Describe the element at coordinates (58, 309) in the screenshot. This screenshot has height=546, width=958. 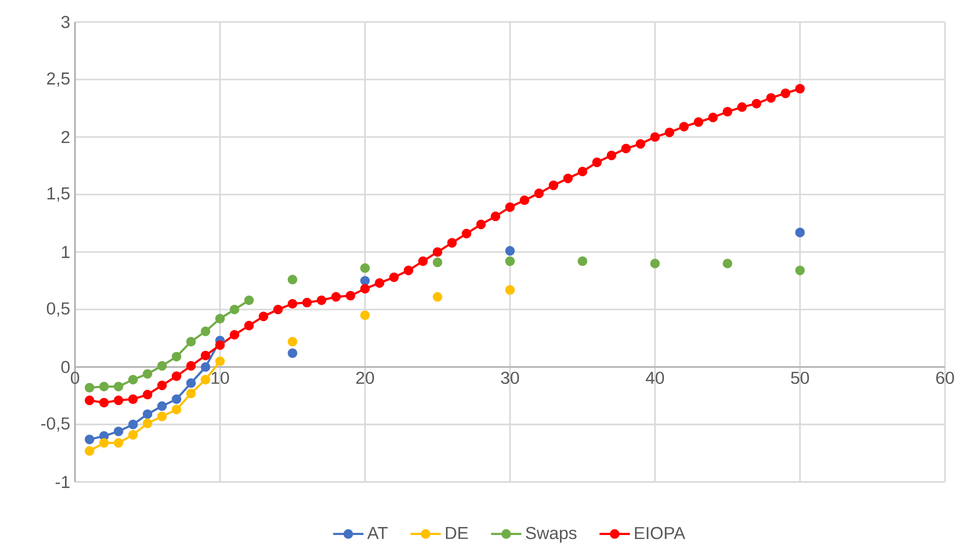
I see `y-tick-label: 0,5` at that location.